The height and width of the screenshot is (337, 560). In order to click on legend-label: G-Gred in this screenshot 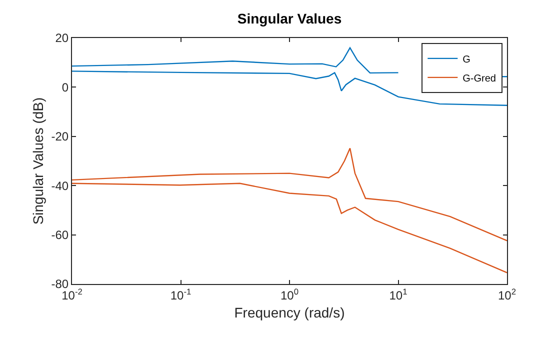, I will do `click(479, 78)`.